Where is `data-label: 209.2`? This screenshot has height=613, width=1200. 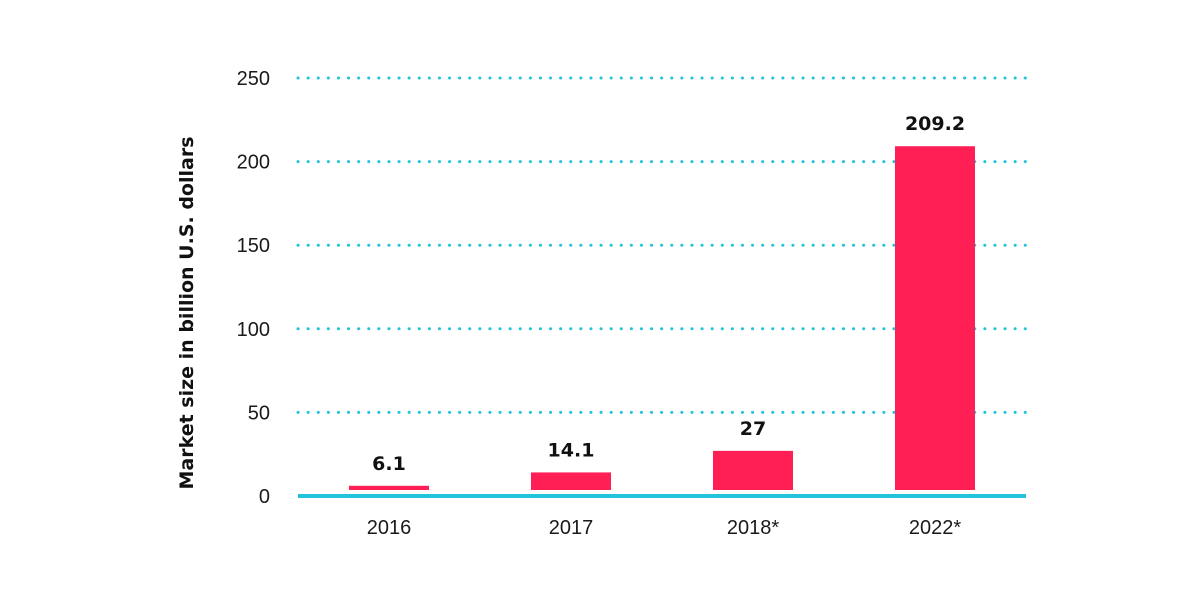
data-label: 209.2 is located at coordinates (935, 124).